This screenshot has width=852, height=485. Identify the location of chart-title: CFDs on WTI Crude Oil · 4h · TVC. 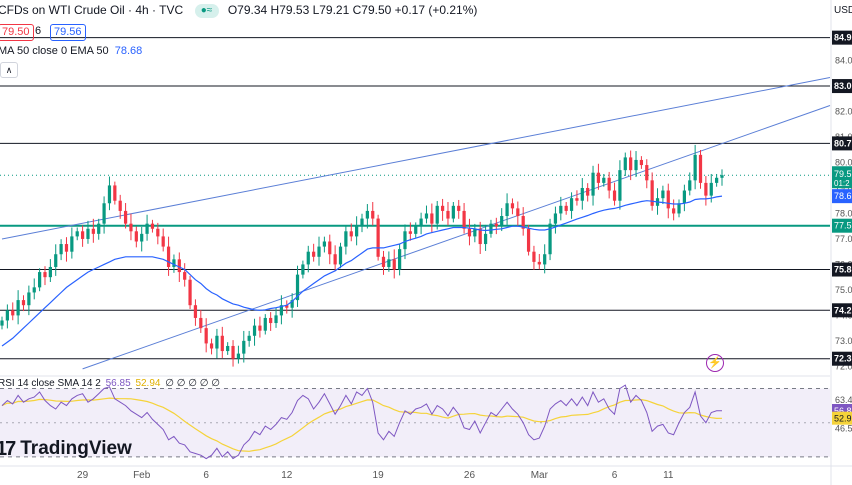
(92, 10).